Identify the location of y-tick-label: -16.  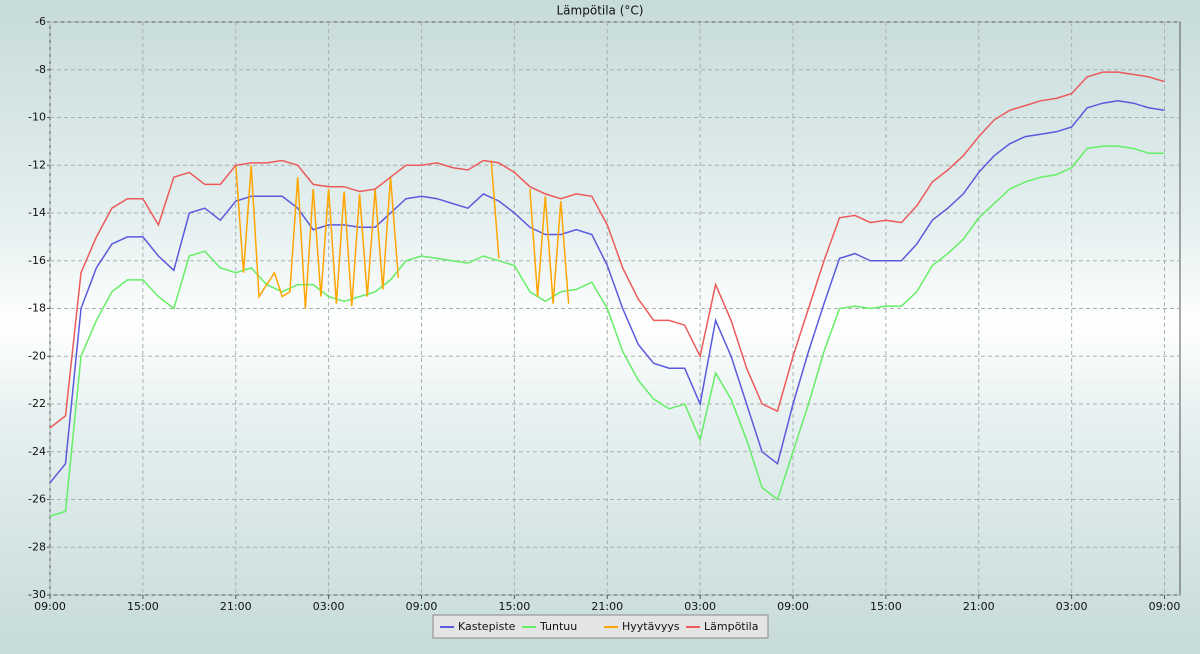
(37, 260).